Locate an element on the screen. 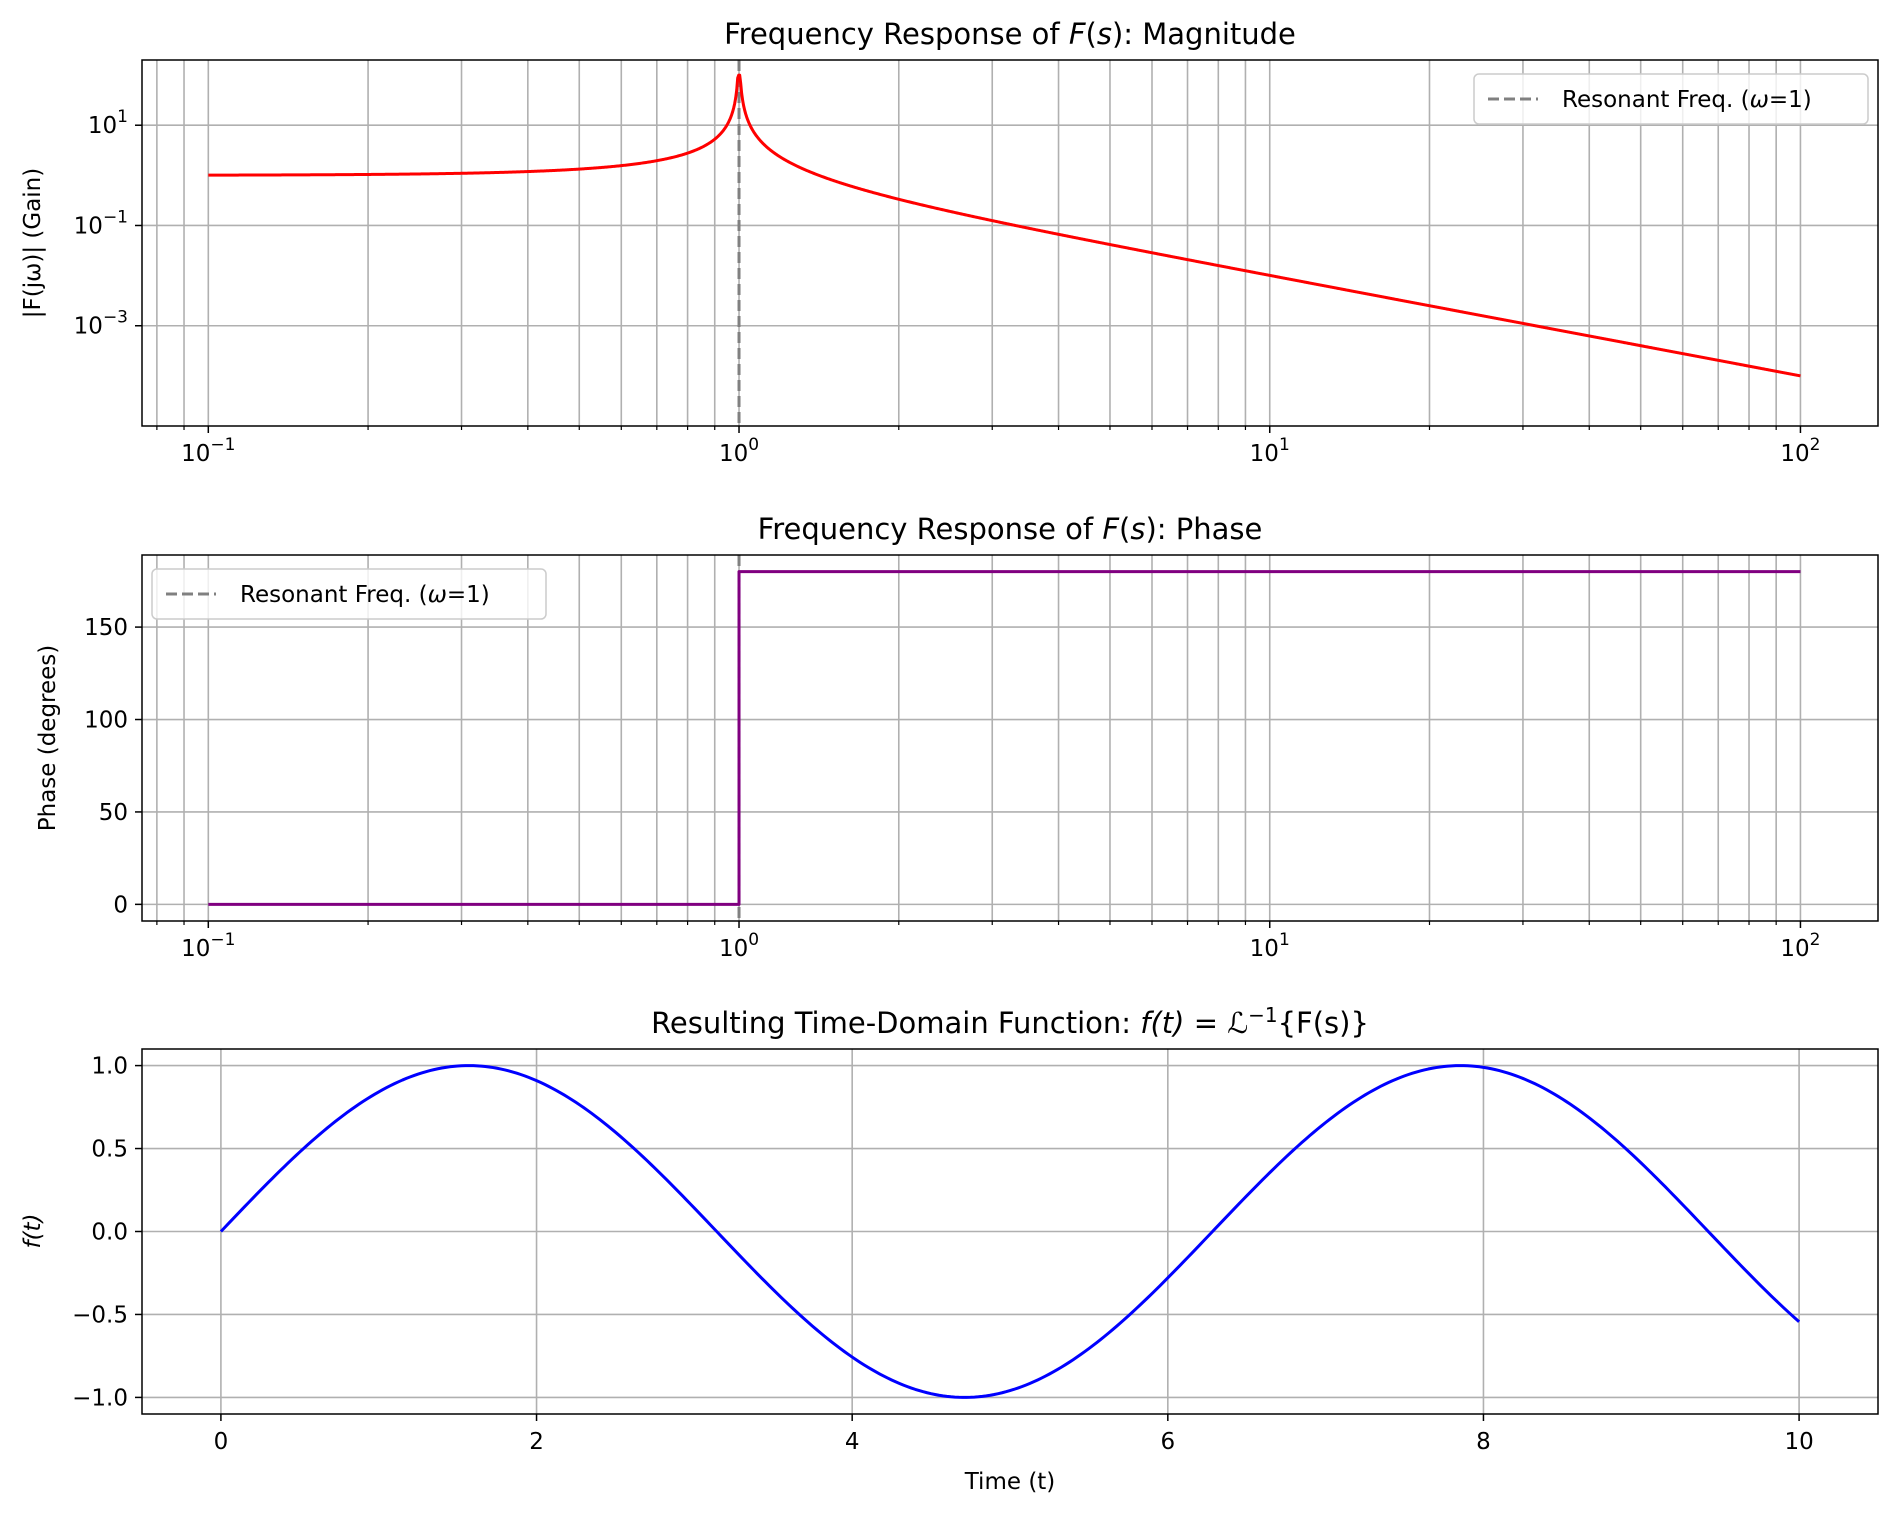 The width and height of the screenshot is (1895, 1514). time-domain-x-axis-label: Time (t) is located at coordinates (1010, 1482).